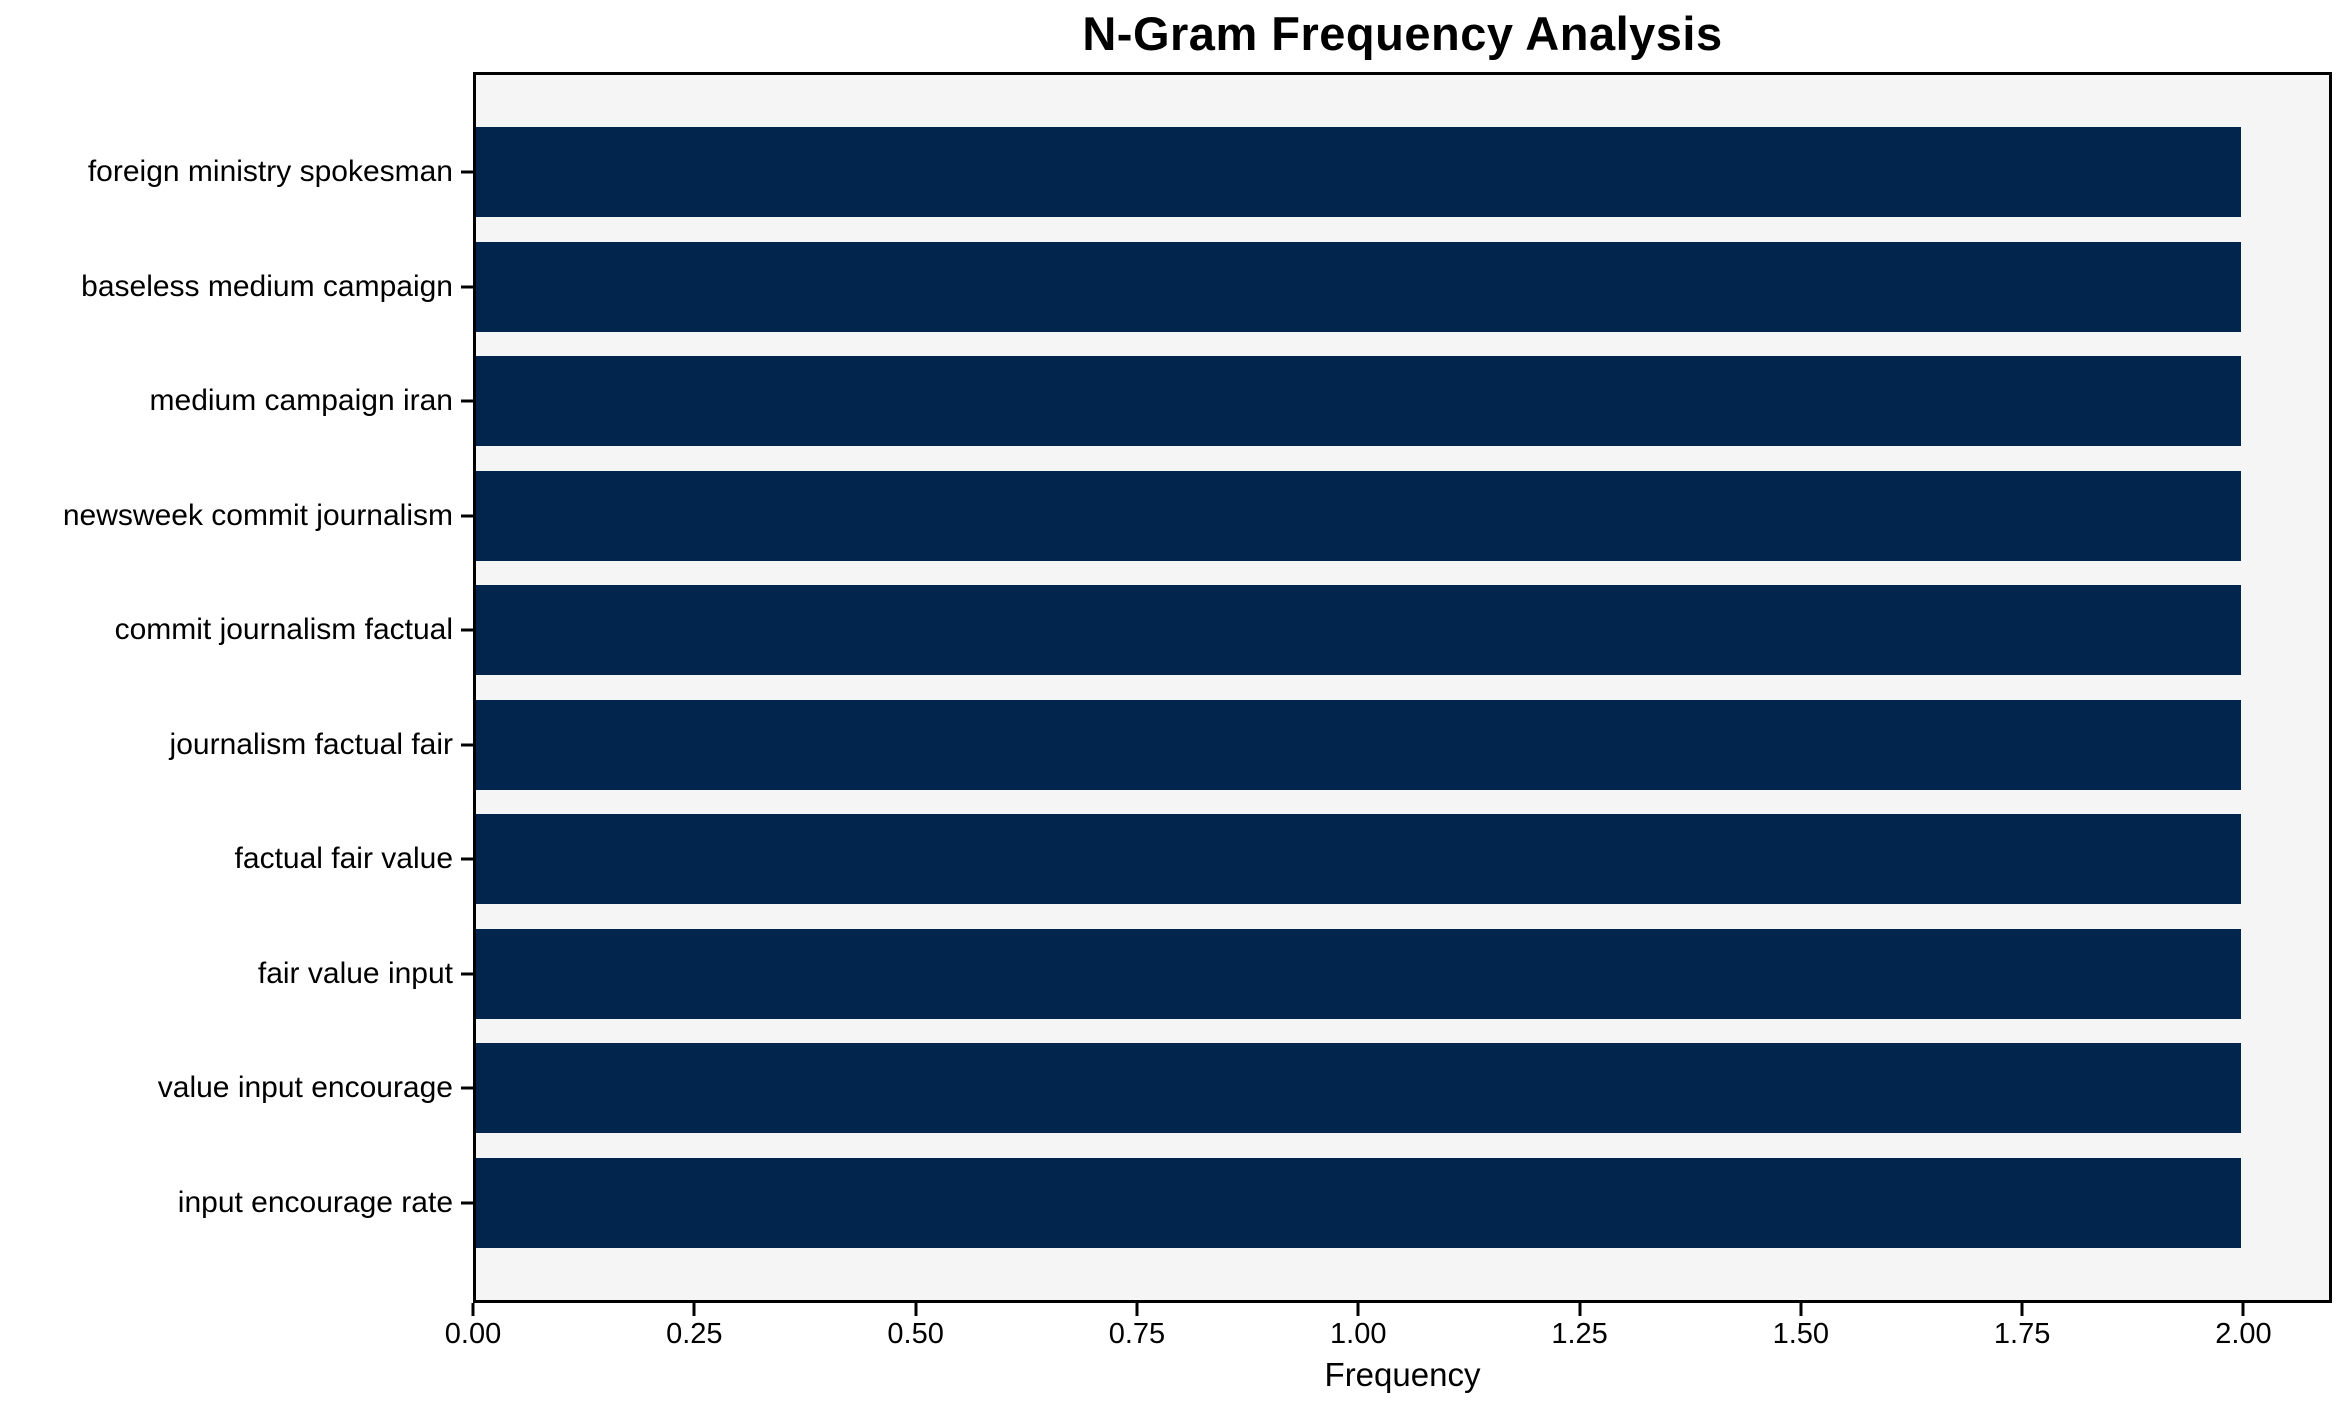  Describe the element at coordinates (270, 171) in the screenshot. I see `y-tick-label: foreign ministry spokesman` at that location.